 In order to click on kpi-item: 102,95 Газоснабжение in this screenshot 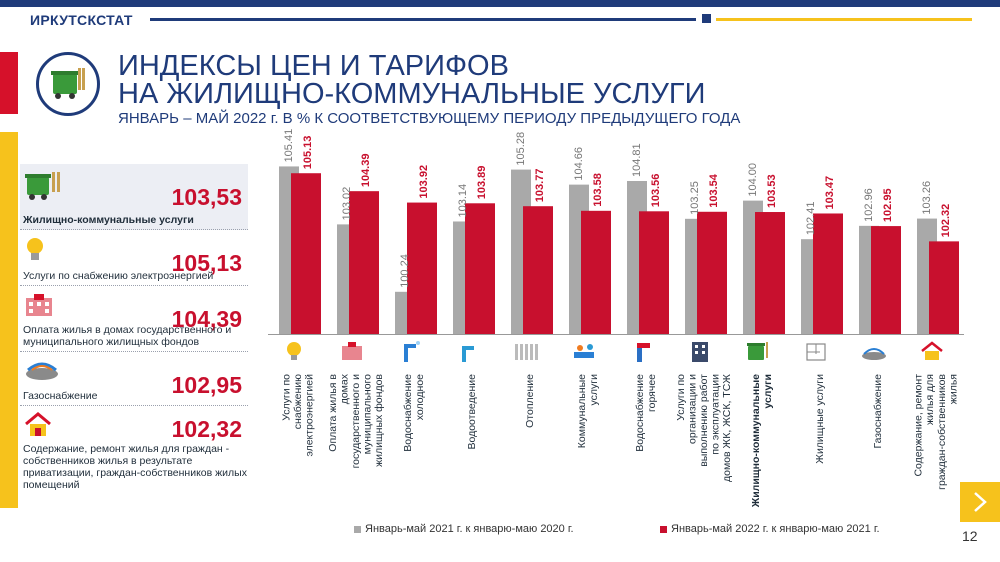, I will do `click(134, 379)`.